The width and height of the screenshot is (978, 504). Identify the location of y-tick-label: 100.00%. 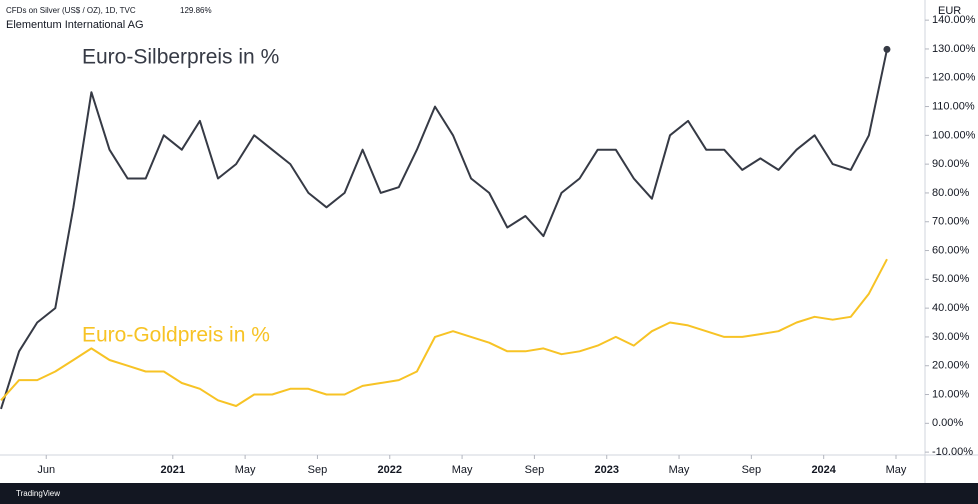
(954, 135).